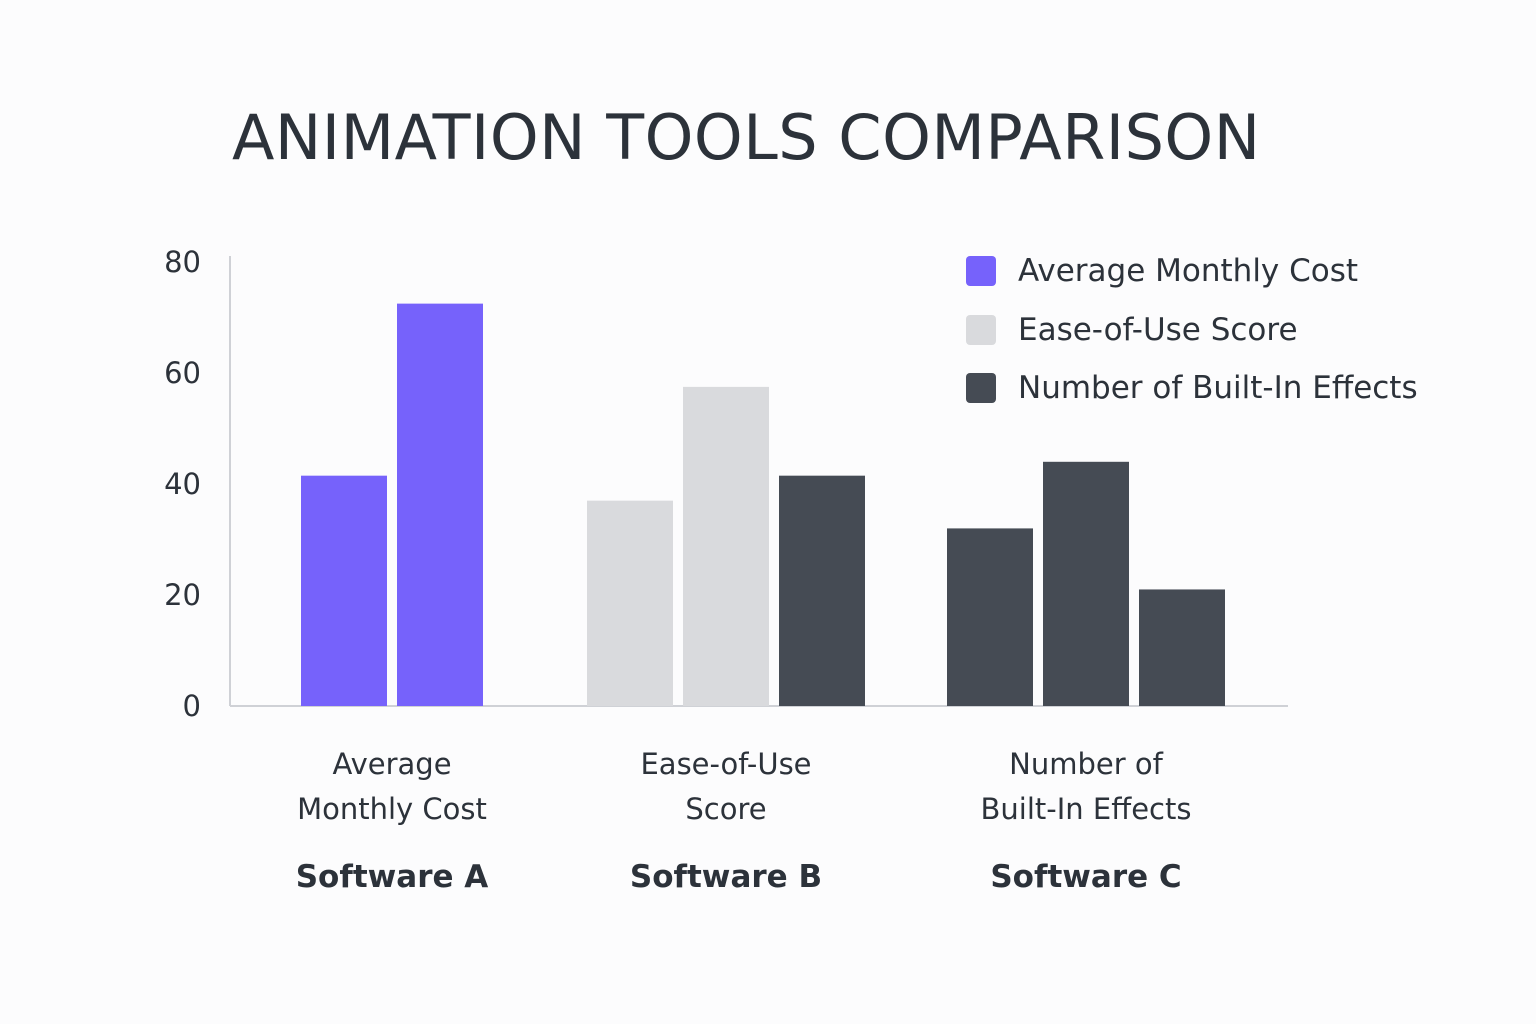  I want to click on legend-label: Ease-of-Use Score, so click(1158, 329).